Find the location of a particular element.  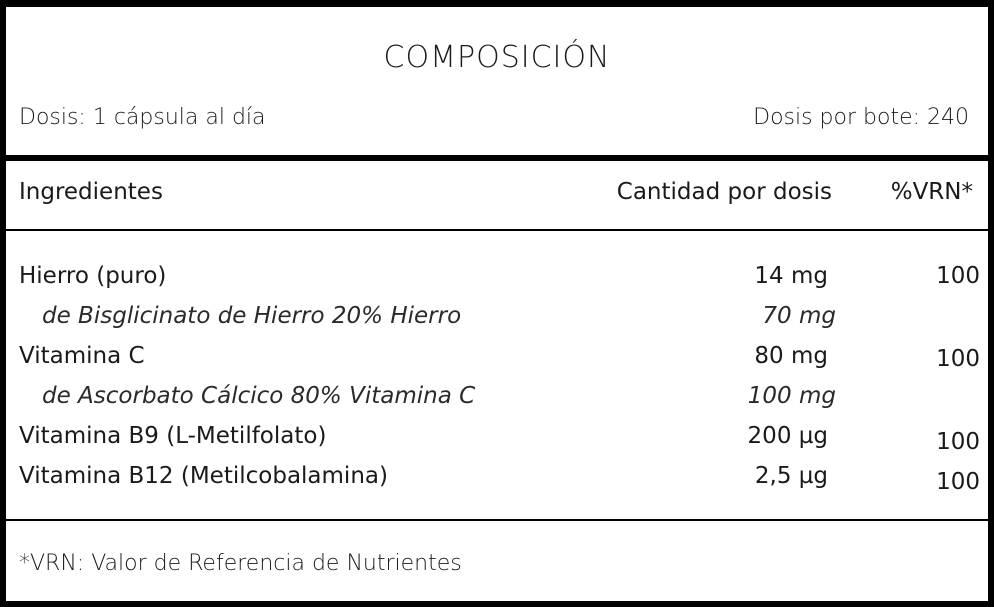

ingredient-quantity: 14 mg is located at coordinates (791, 276).